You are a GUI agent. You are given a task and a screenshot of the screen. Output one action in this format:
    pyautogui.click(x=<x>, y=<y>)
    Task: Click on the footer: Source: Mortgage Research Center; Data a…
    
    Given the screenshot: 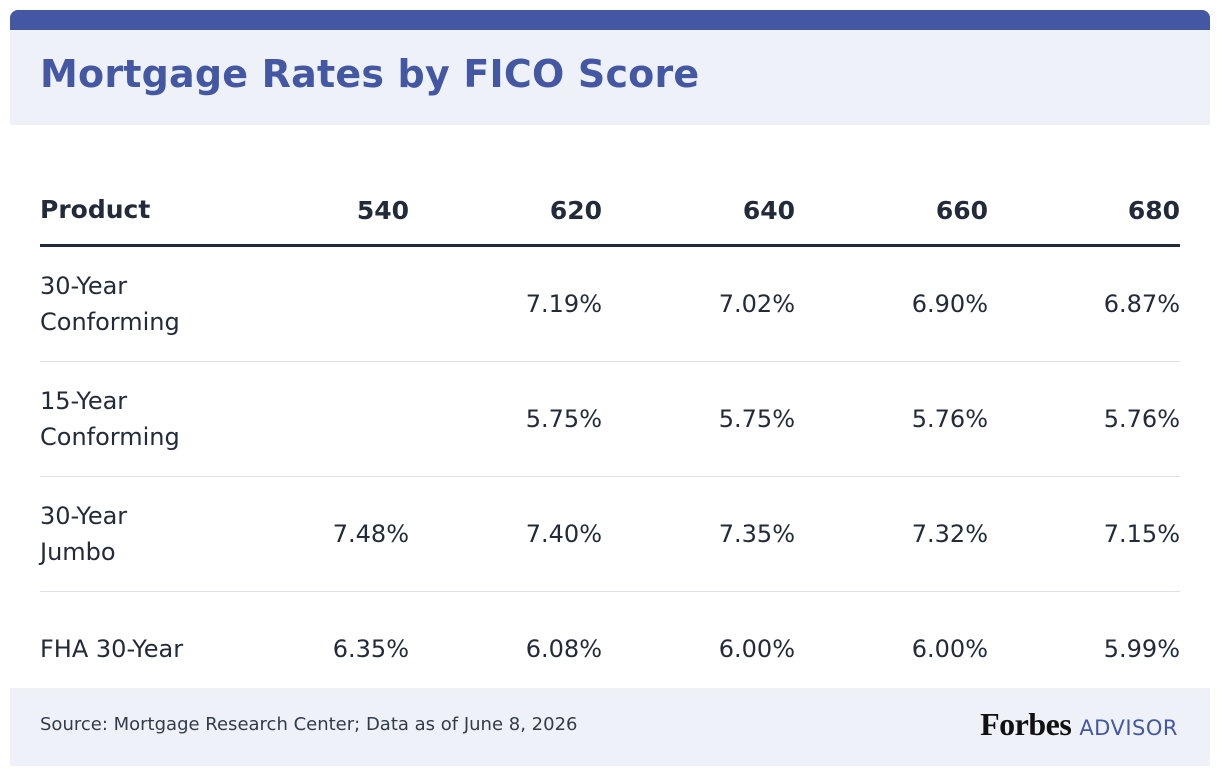 What is the action you would take?
    pyautogui.click(x=610, y=727)
    